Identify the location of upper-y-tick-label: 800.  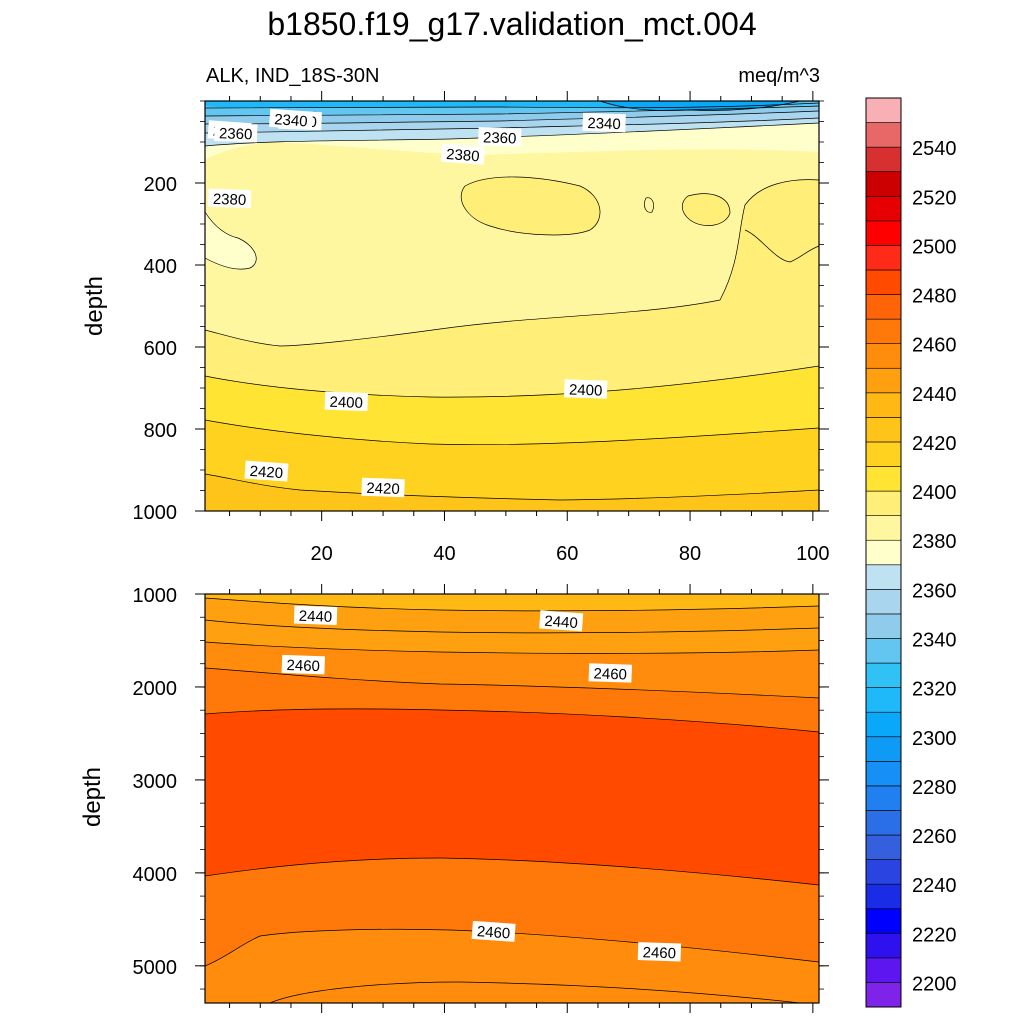
(160, 431).